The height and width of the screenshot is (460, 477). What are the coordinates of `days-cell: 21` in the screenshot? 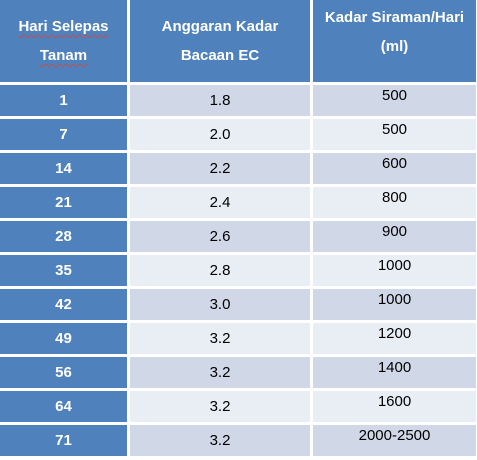 It's located at (63, 202).